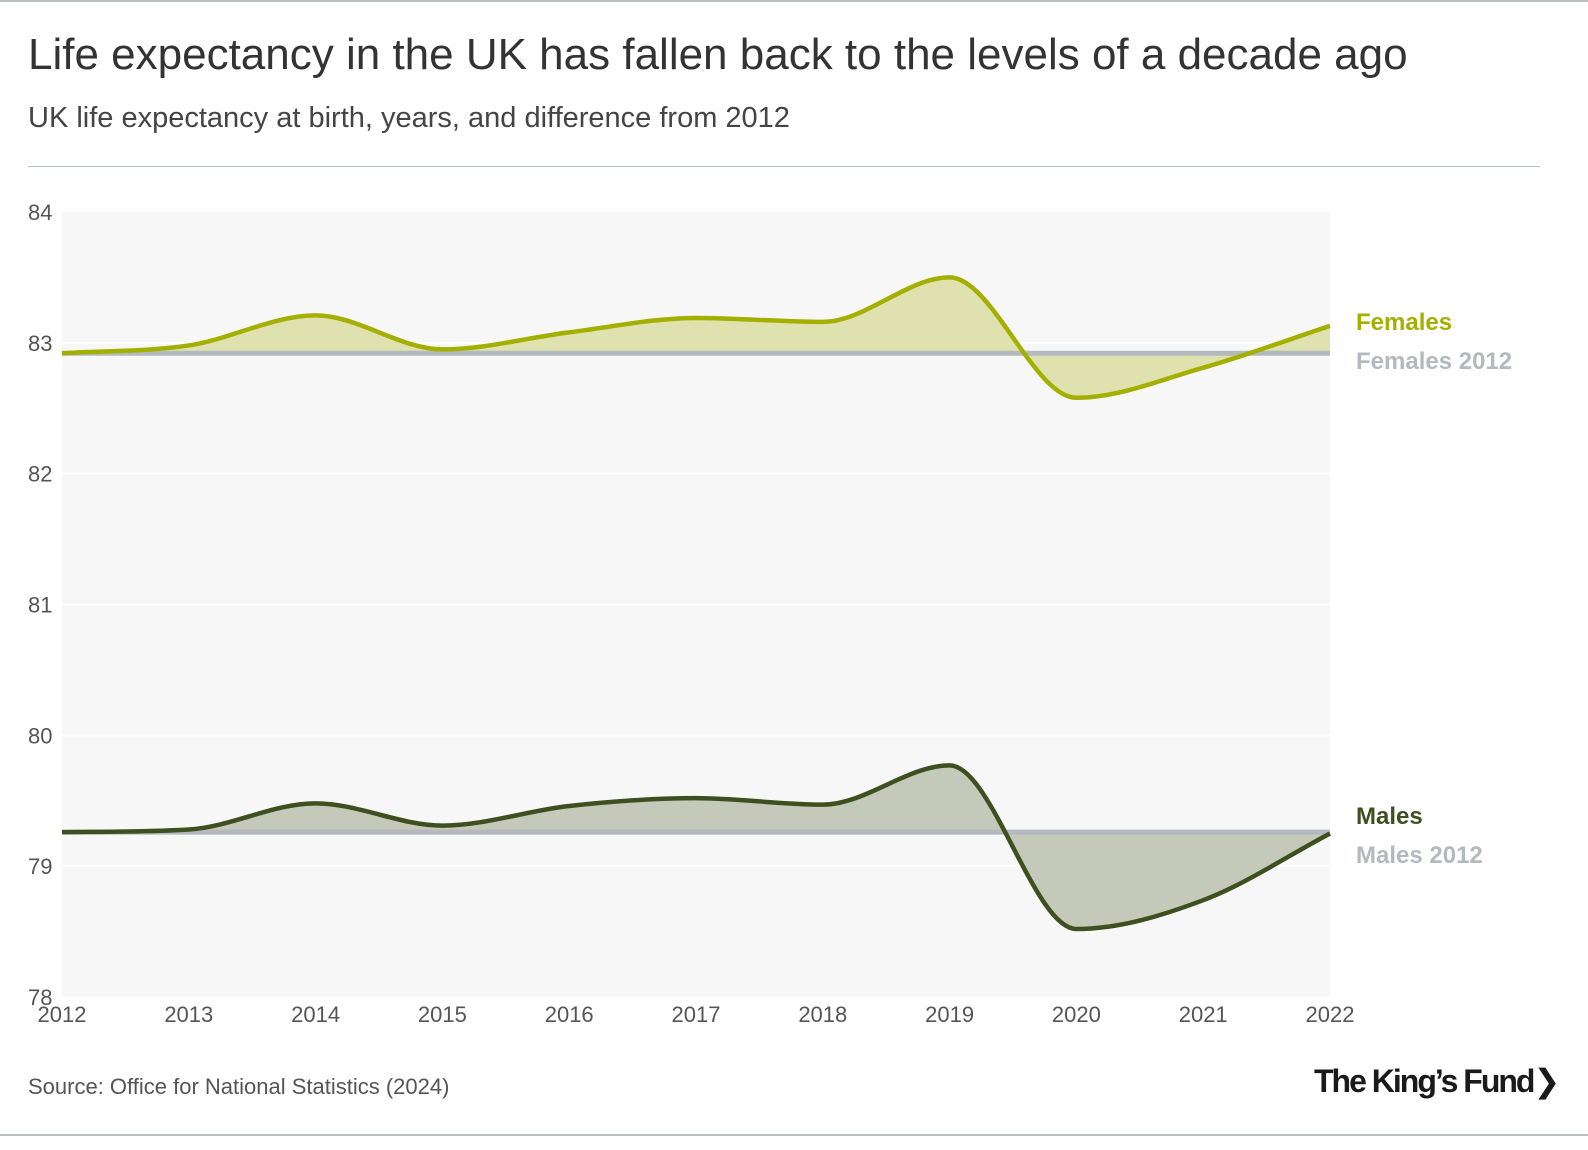  What do you see at coordinates (794, 1135) in the screenshot?
I see `bottom-border` at bounding box center [794, 1135].